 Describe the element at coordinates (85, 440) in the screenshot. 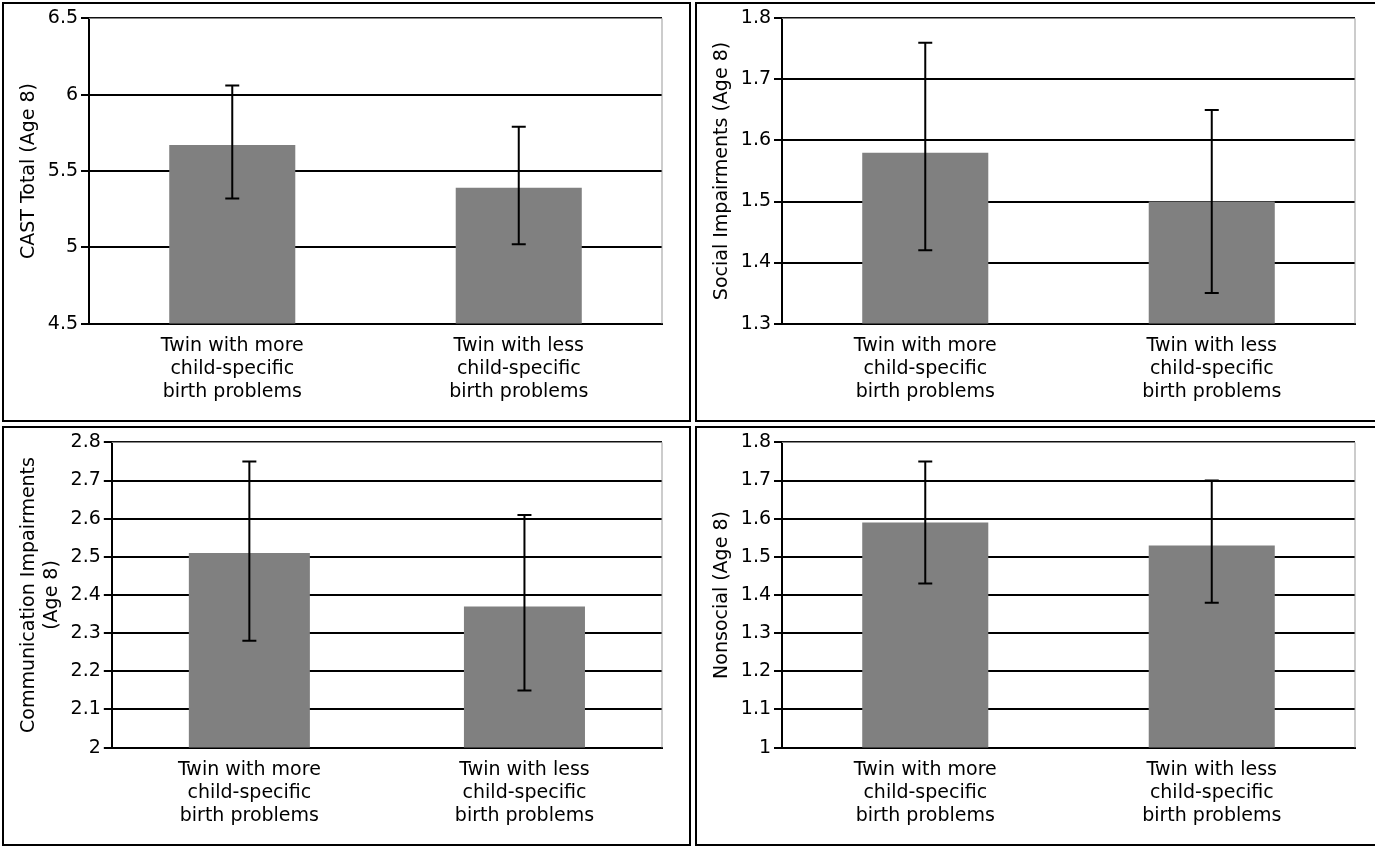

I see `y-tick-label: 2.8` at that location.